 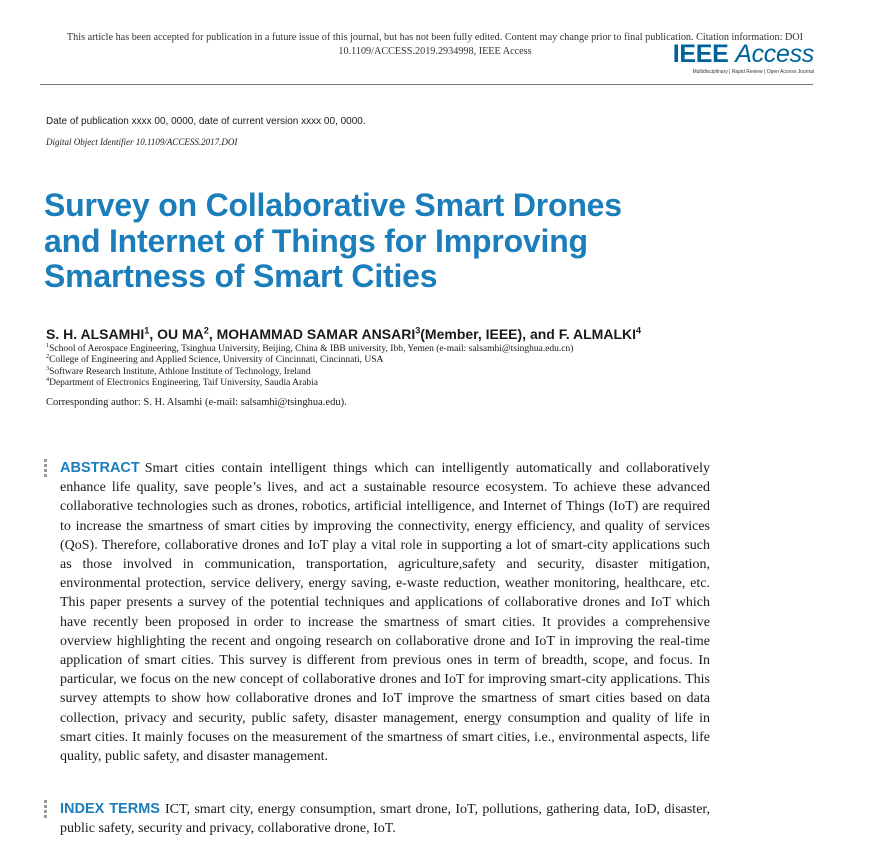 I want to click on header-rule, so click(x=426, y=84).